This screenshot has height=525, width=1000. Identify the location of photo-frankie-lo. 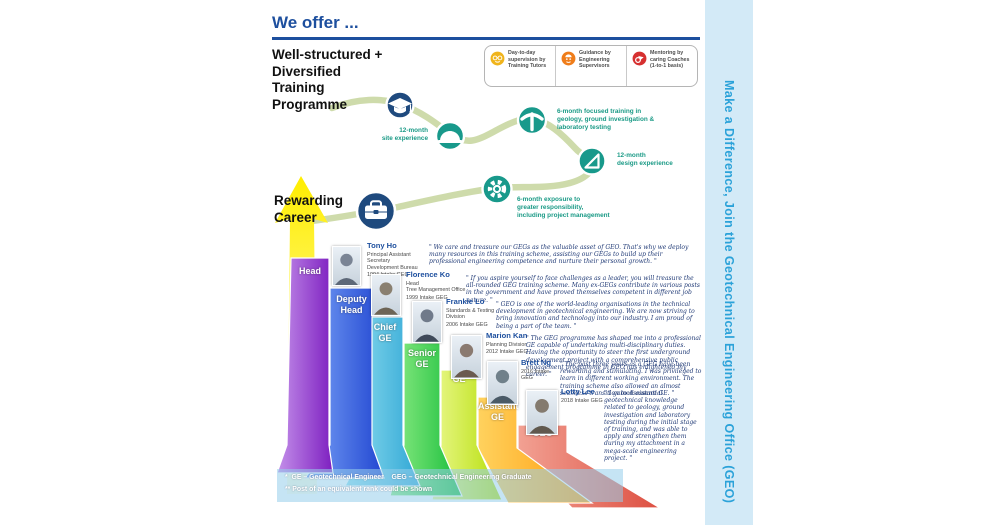
(427, 322).